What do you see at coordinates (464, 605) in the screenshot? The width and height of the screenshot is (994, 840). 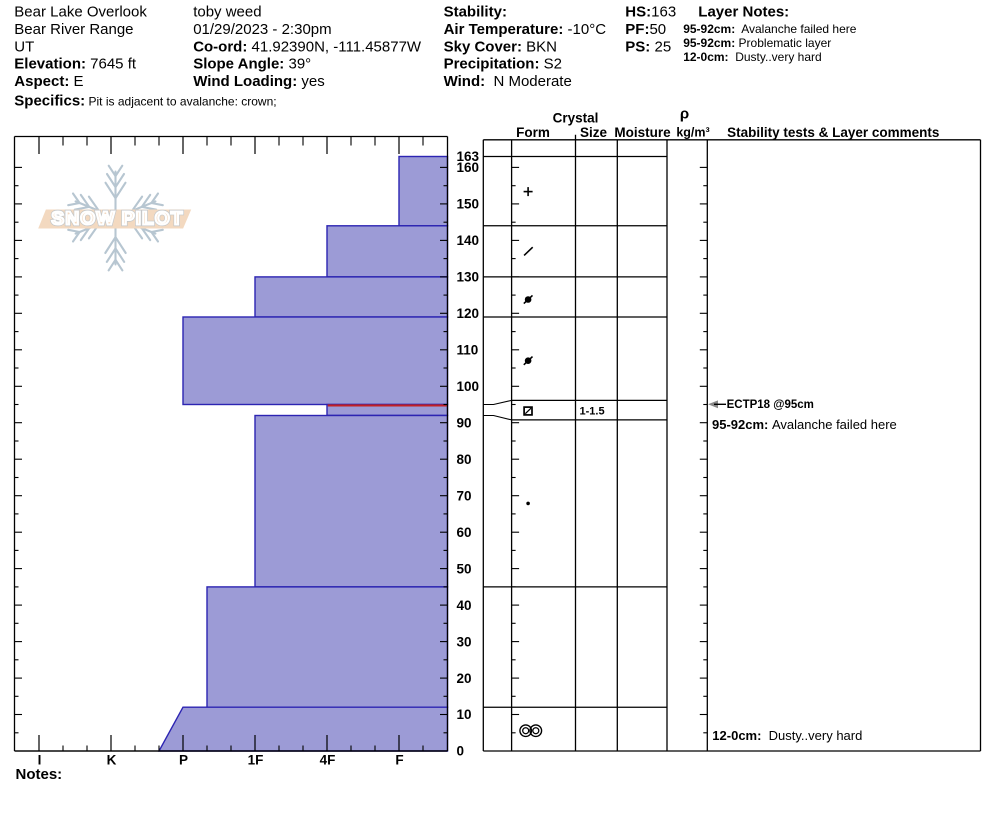 I see `svg-text: 40` at bounding box center [464, 605].